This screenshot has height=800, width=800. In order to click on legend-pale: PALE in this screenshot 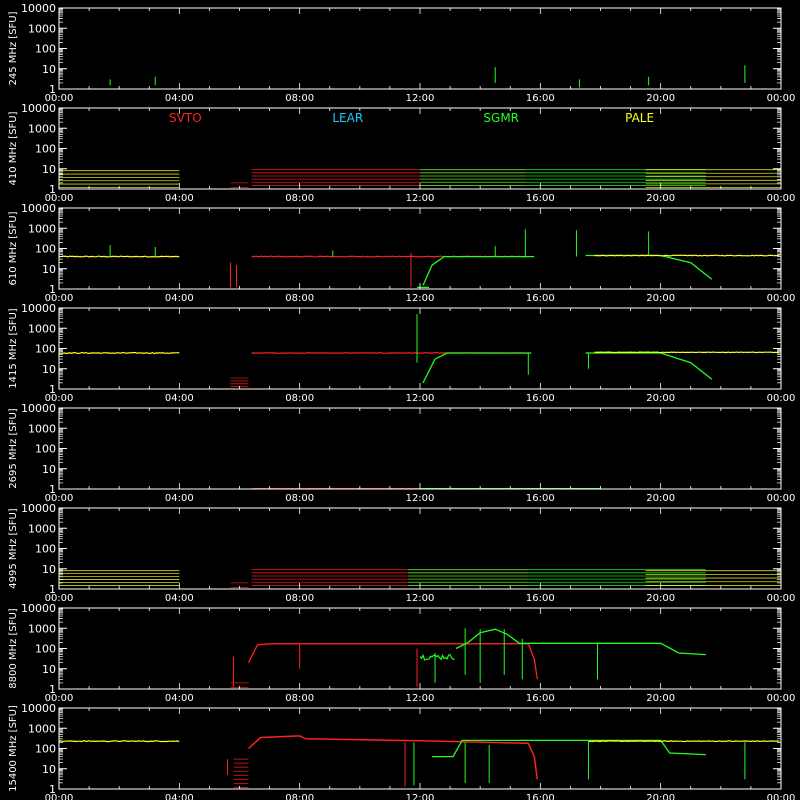, I will do `click(639, 118)`.